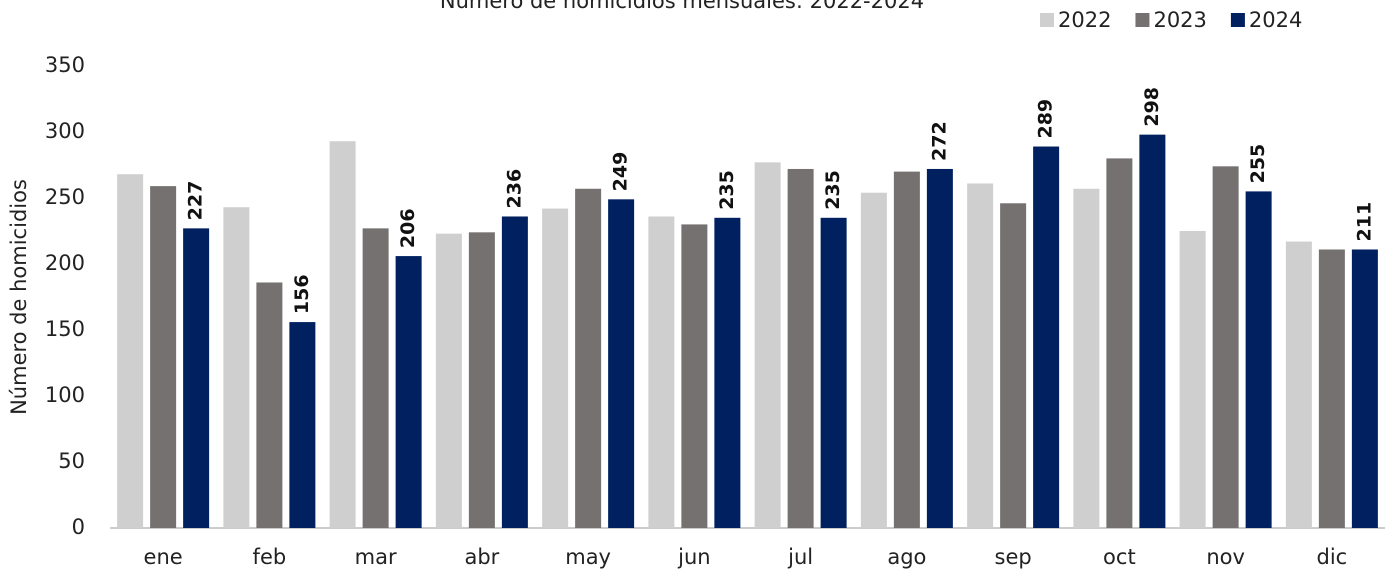  What do you see at coordinates (65, 395) in the screenshot?
I see `y-tick-label: 100` at bounding box center [65, 395].